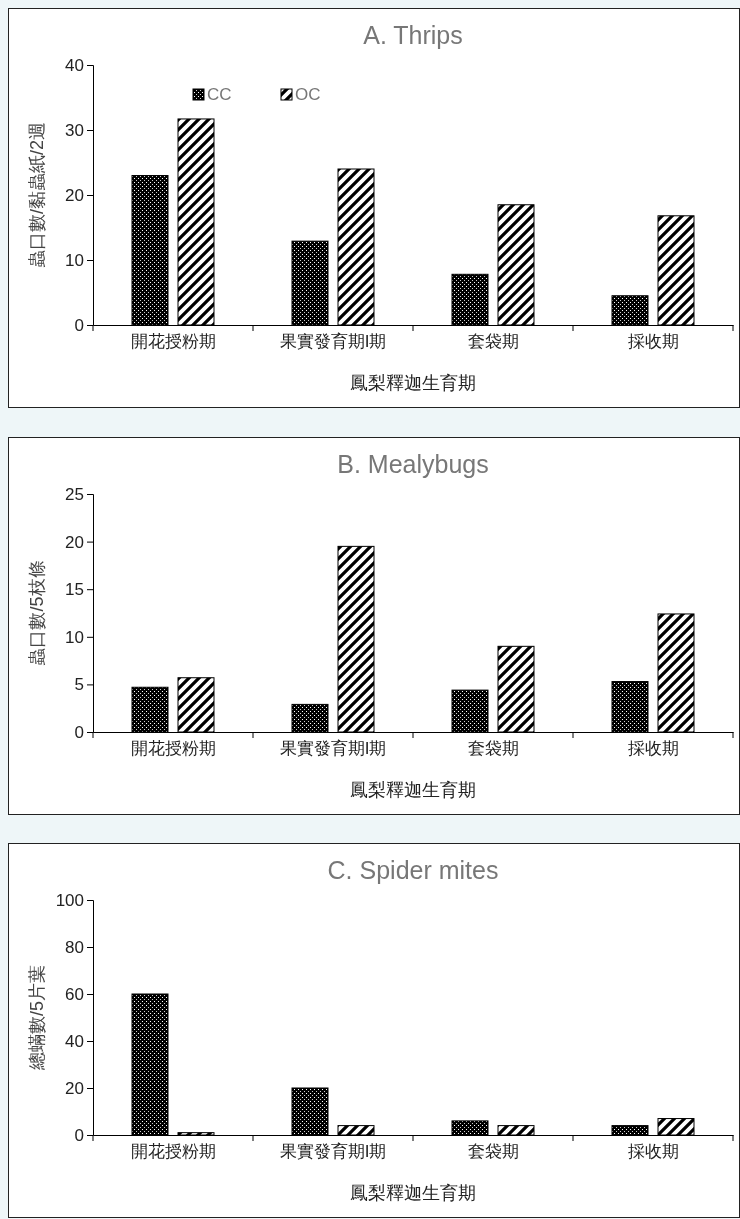 Image resolution: width=740 pixels, height=1219 pixels. I want to click on y-axis-title: 蟲口數/黏蟲紙/2週, so click(37, 195).